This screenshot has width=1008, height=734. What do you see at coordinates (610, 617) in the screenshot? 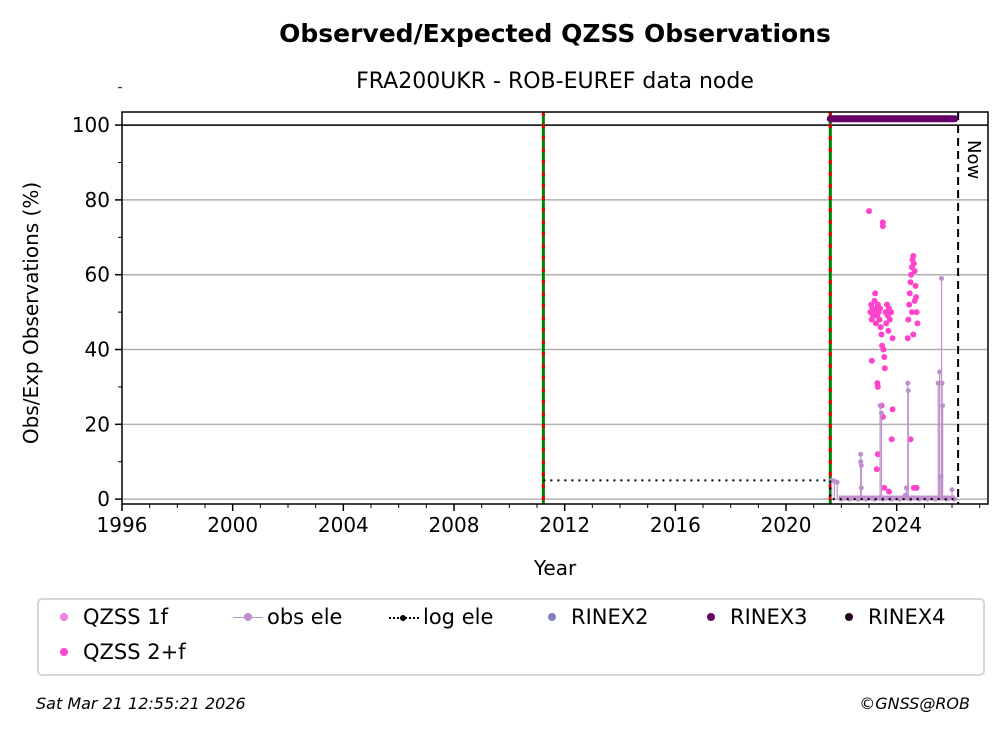
I see `legend-label: RINEX2` at bounding box center [610, 617].